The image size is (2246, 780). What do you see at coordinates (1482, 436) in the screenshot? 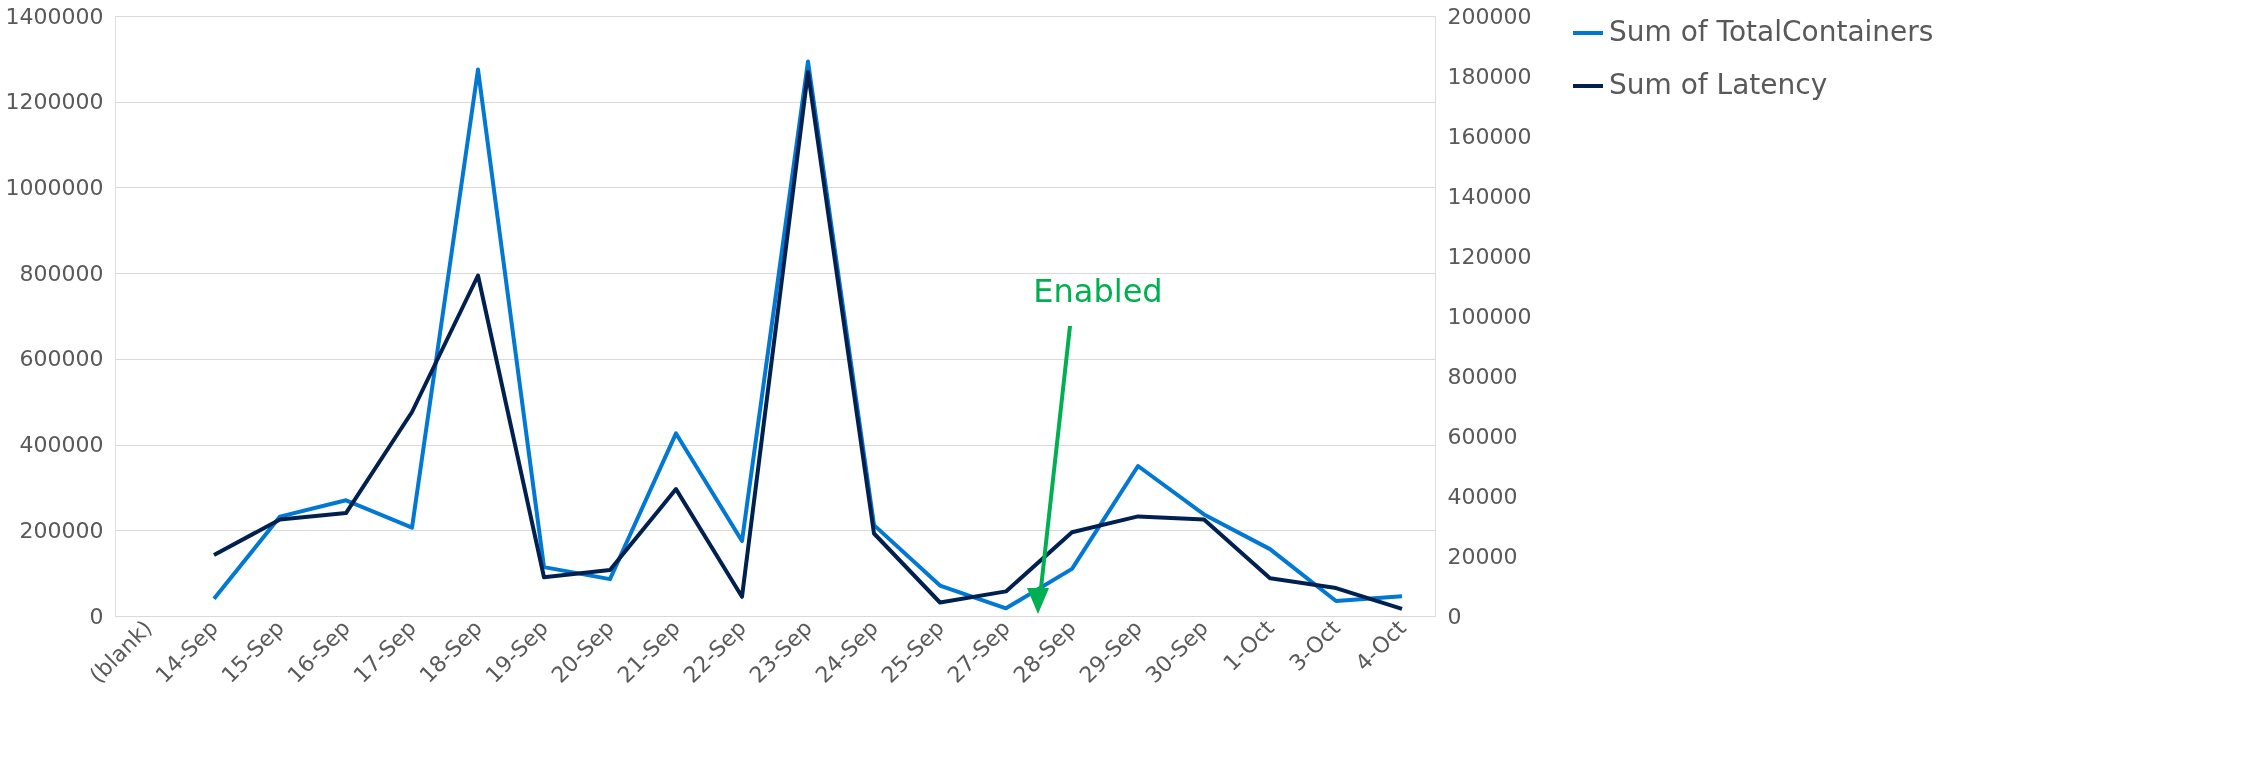
I see `y2-tick-label: 60000` at bounding box center [1482, 436].